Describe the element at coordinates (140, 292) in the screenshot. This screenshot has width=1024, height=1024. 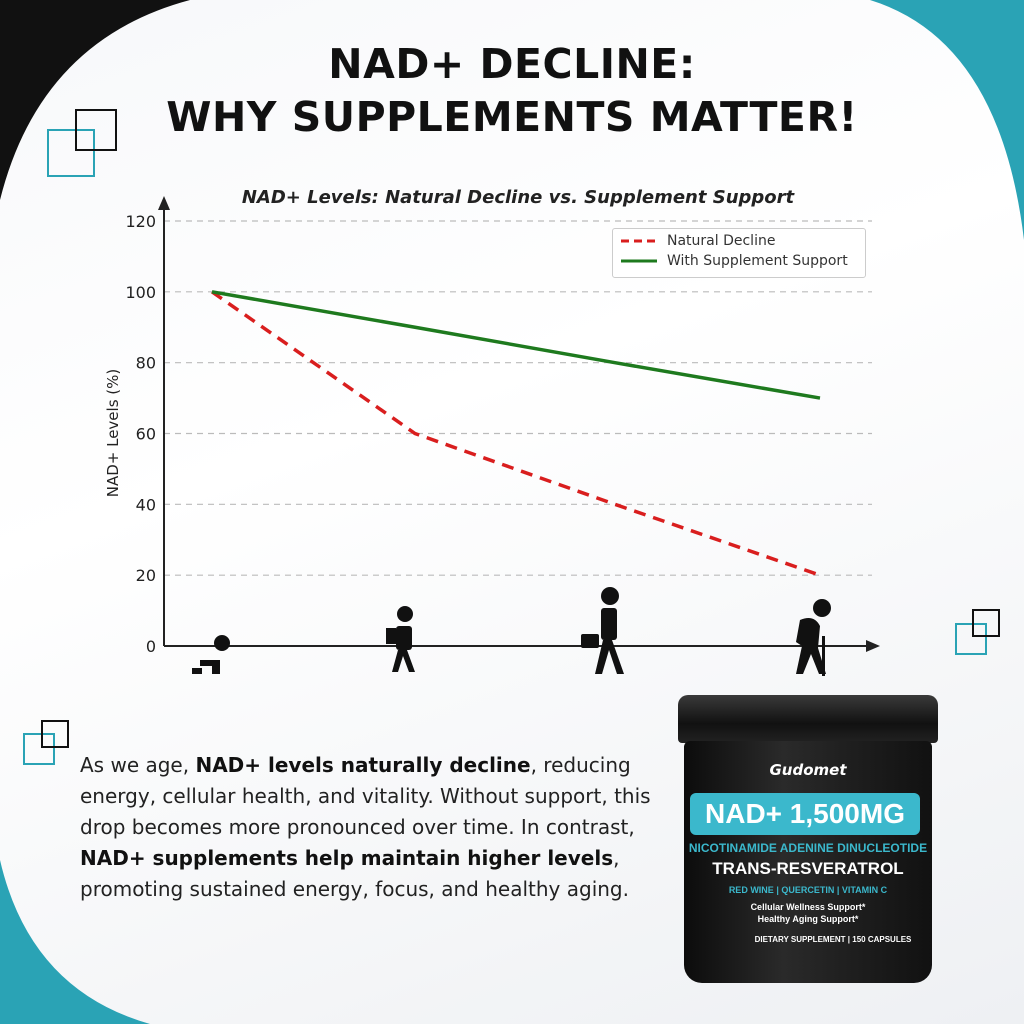
I see `y-tick-label: 100` at that location.